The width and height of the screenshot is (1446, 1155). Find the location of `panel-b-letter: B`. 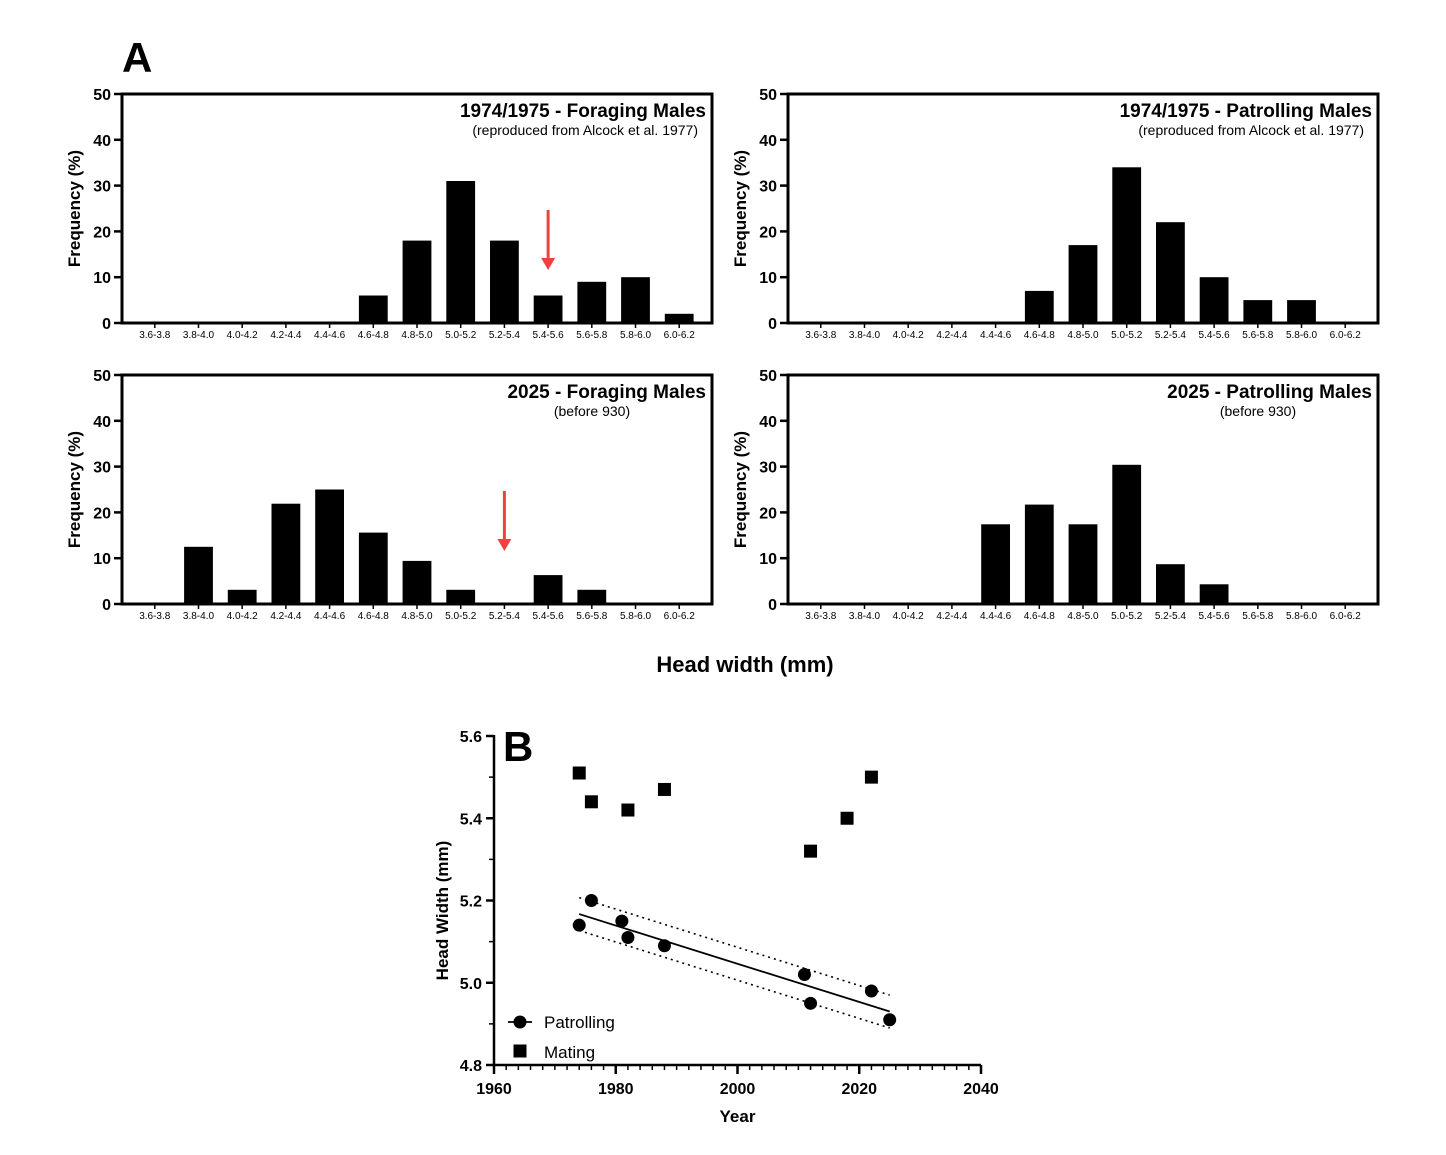

panel-b-letter: B is located at coordinates (518, 746).